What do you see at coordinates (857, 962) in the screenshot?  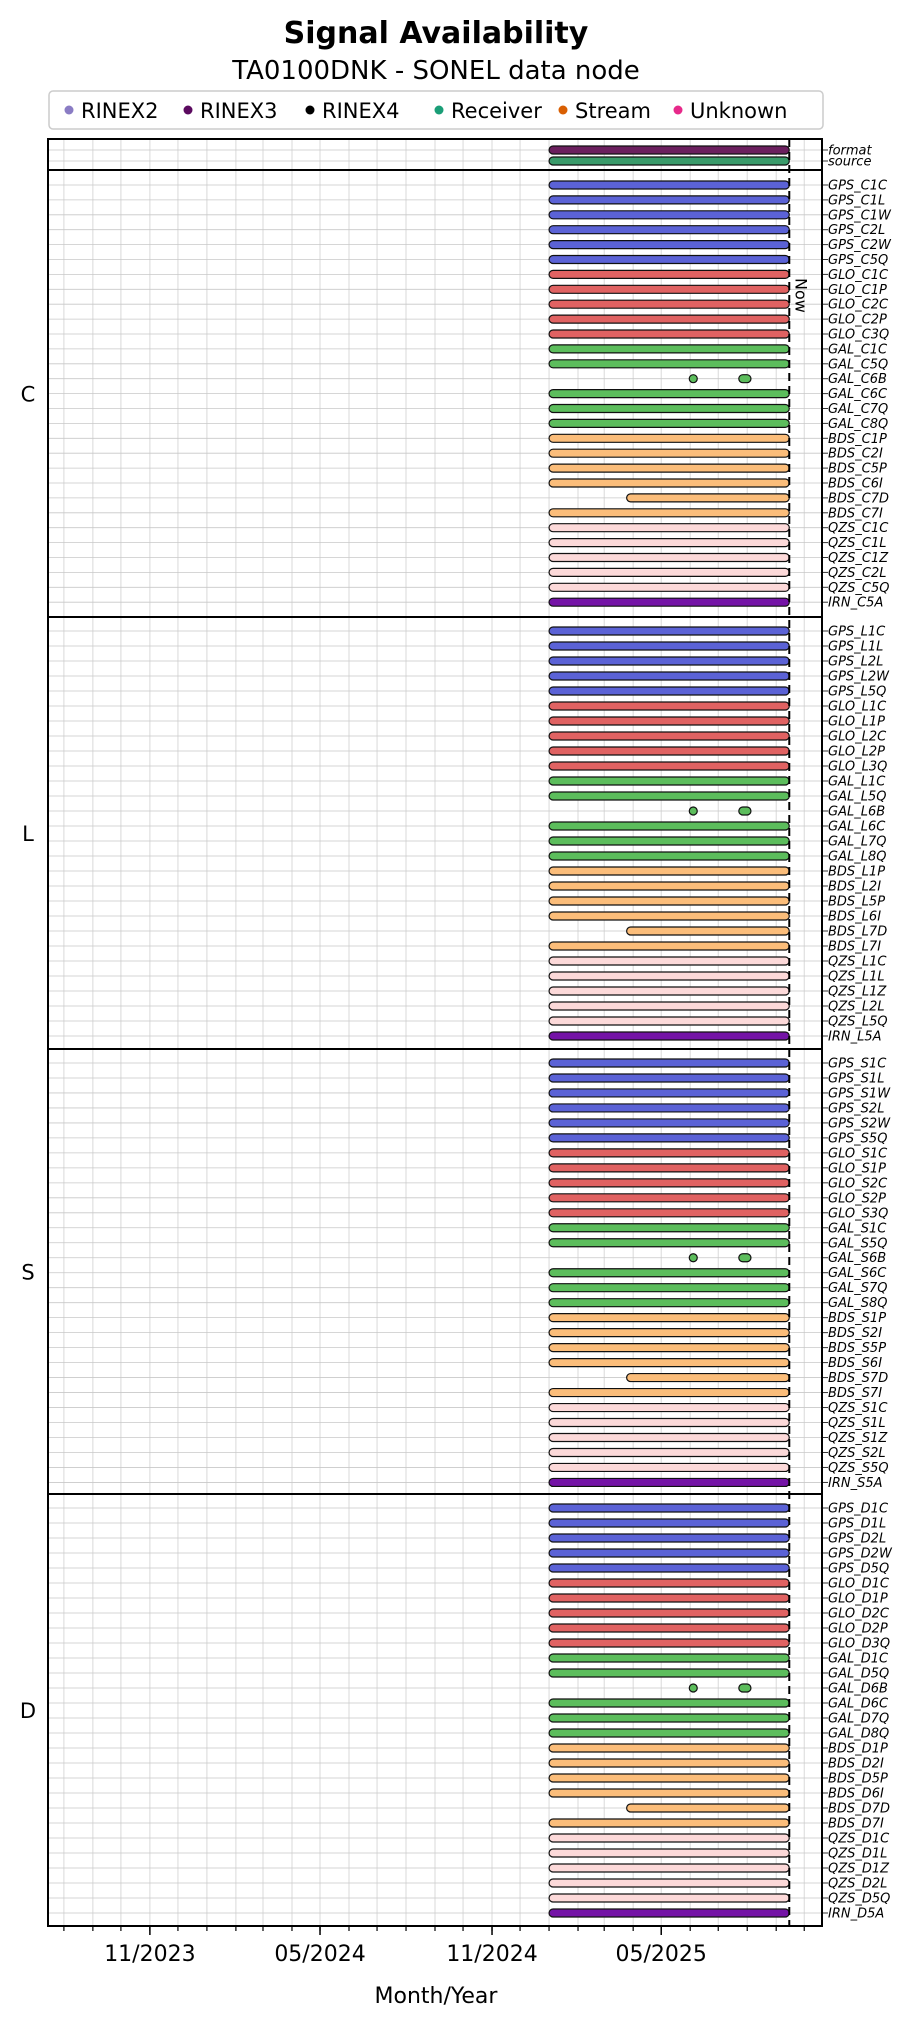 I see `signal-label: QZS_L1C` at bounding box center [857, 962].